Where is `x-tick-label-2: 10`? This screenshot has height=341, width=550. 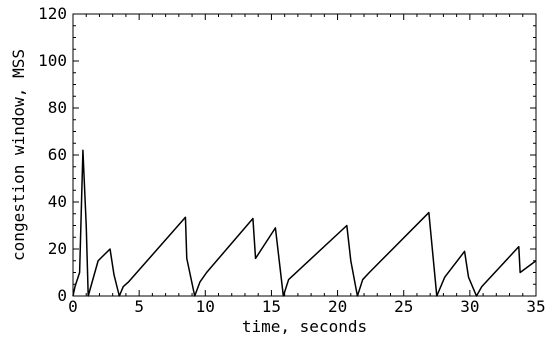
x-tick-label-2: 10 is located at coordinates (205, 306).